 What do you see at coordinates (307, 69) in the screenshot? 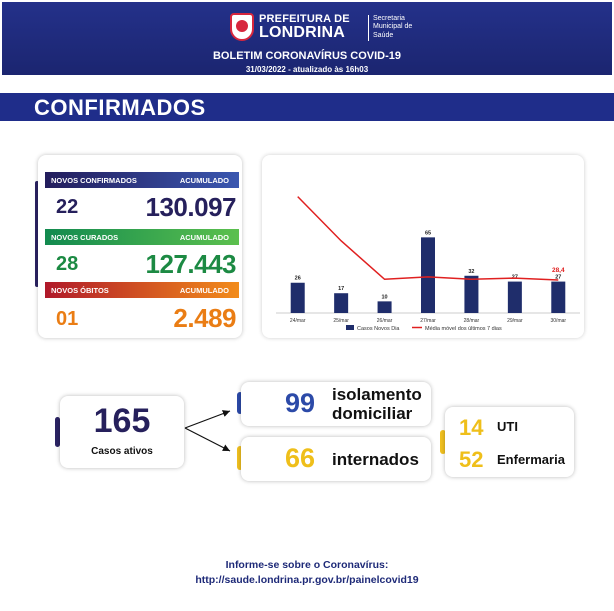
I see `bulletin-date: 31/03/2022 - atualizado às 16h03` at bounding box center [307, 69].